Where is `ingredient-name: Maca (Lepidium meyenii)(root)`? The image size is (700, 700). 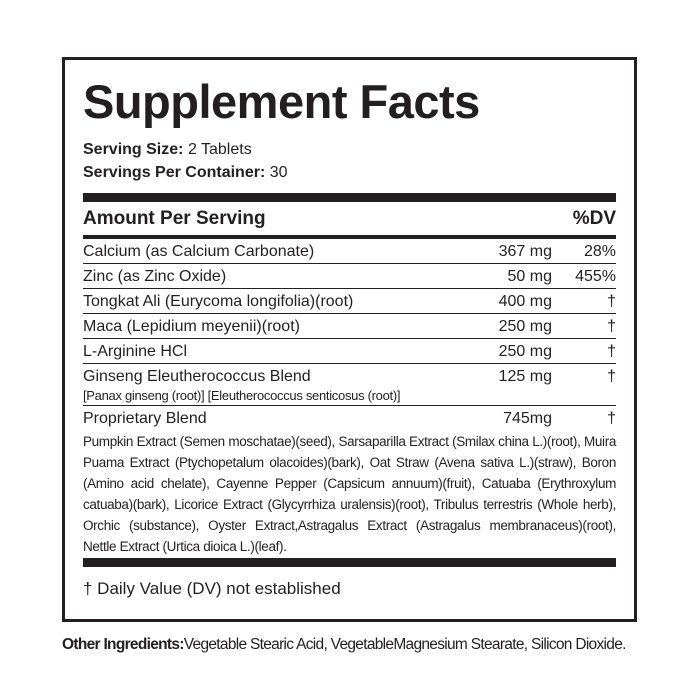 ingredient-name: Maca (Lepidium meyenii)(root) is located at coordinates (191, 326).